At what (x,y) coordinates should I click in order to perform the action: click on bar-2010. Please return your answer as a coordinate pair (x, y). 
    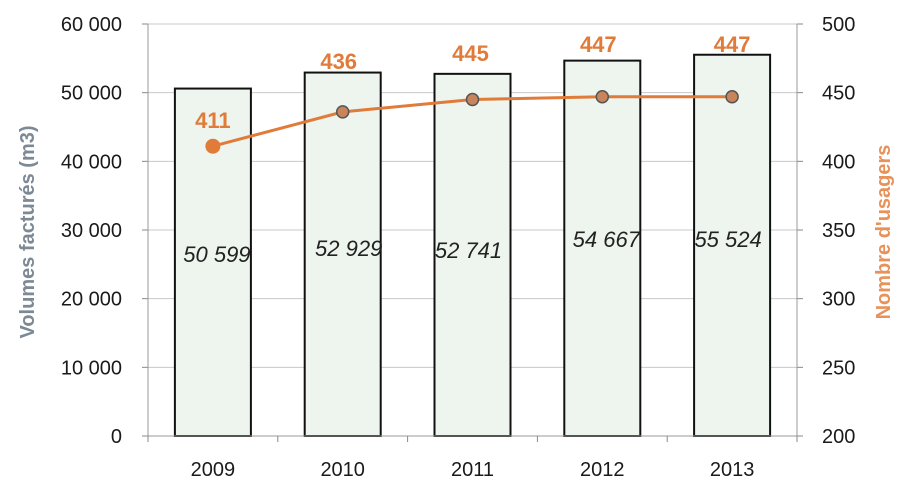
    Looking at the image, I should click on (342, 254).